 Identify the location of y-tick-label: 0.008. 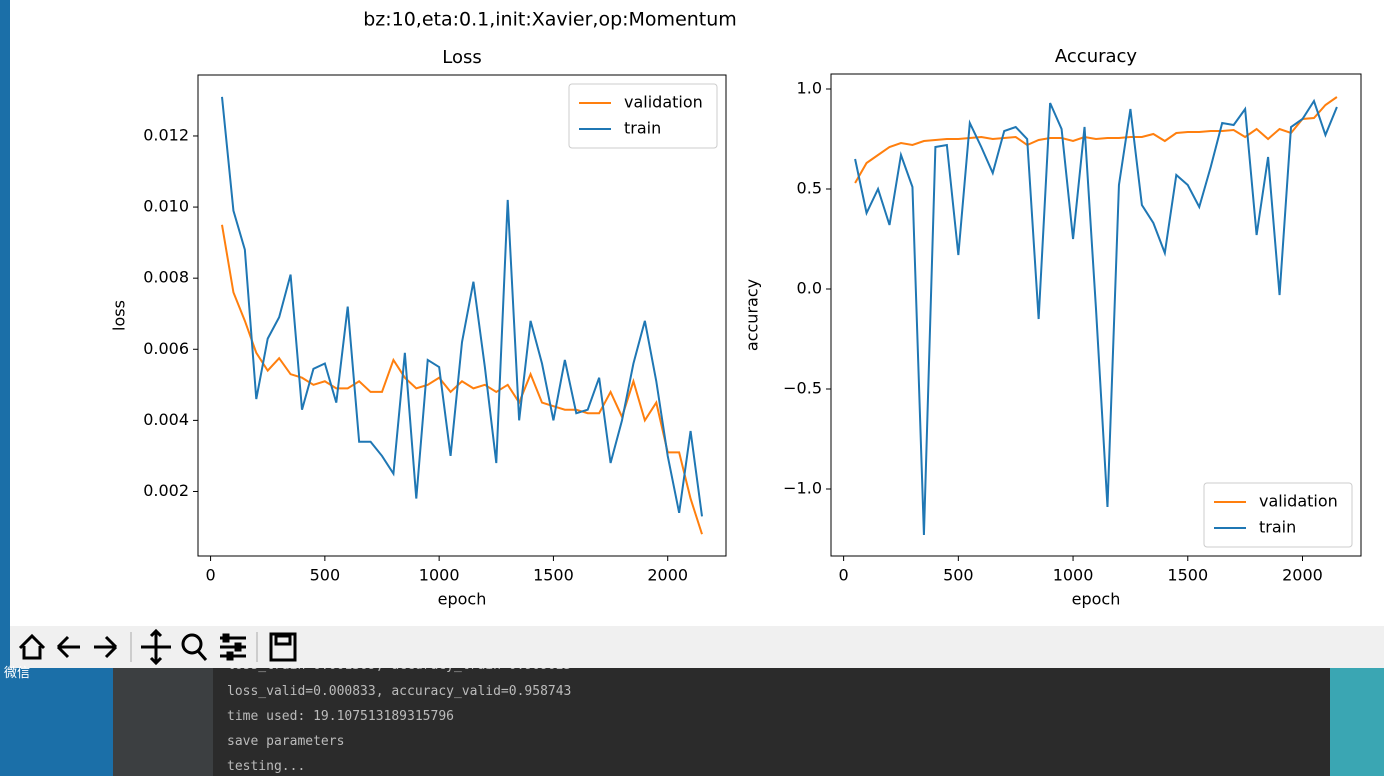
(166, 277).